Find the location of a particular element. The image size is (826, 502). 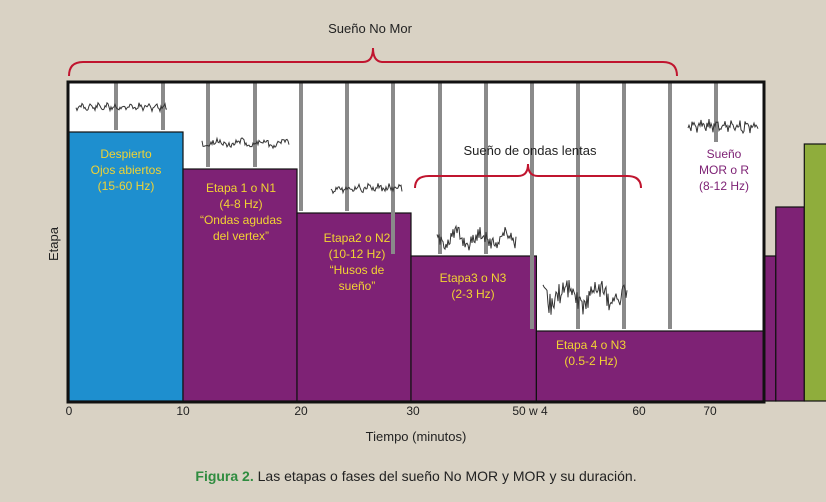

eeg-trace-stage4 is located at coordinates (585, 297).